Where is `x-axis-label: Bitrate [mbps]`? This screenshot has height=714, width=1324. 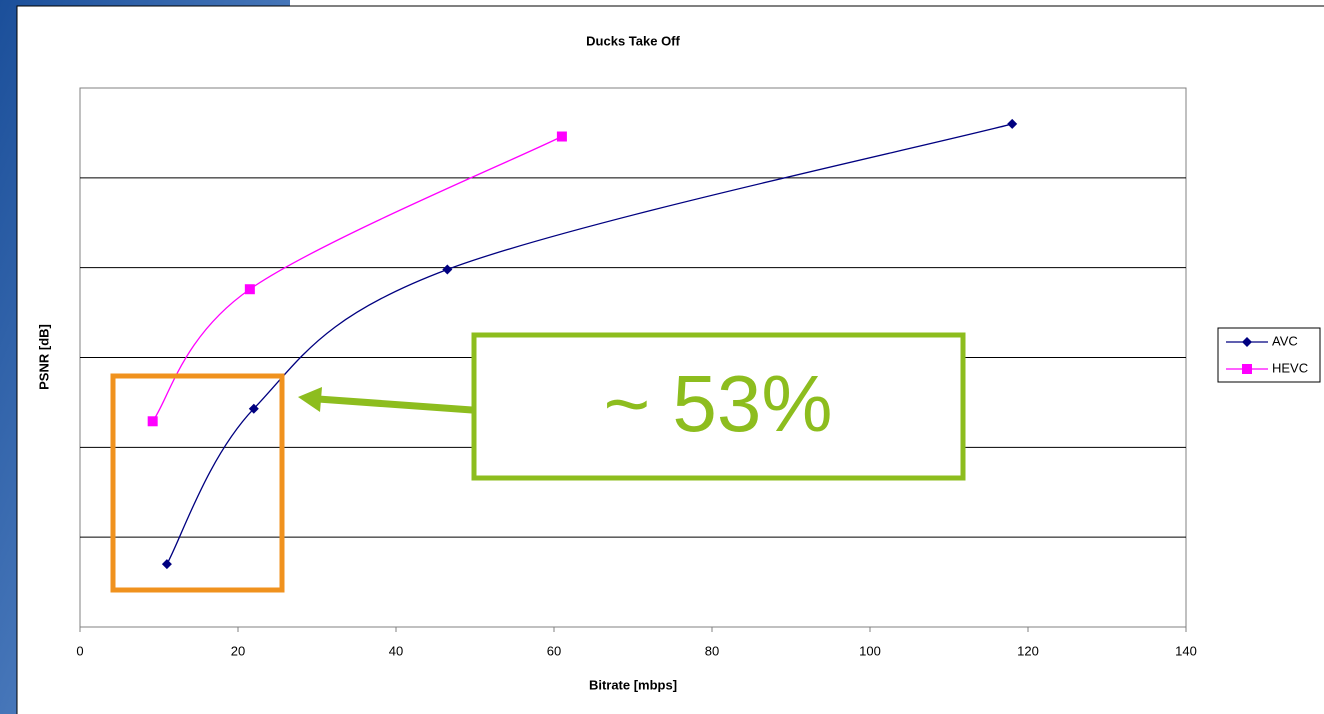
x-axis-label: Bitrate [mbps] is located at coordinates (633, 684).